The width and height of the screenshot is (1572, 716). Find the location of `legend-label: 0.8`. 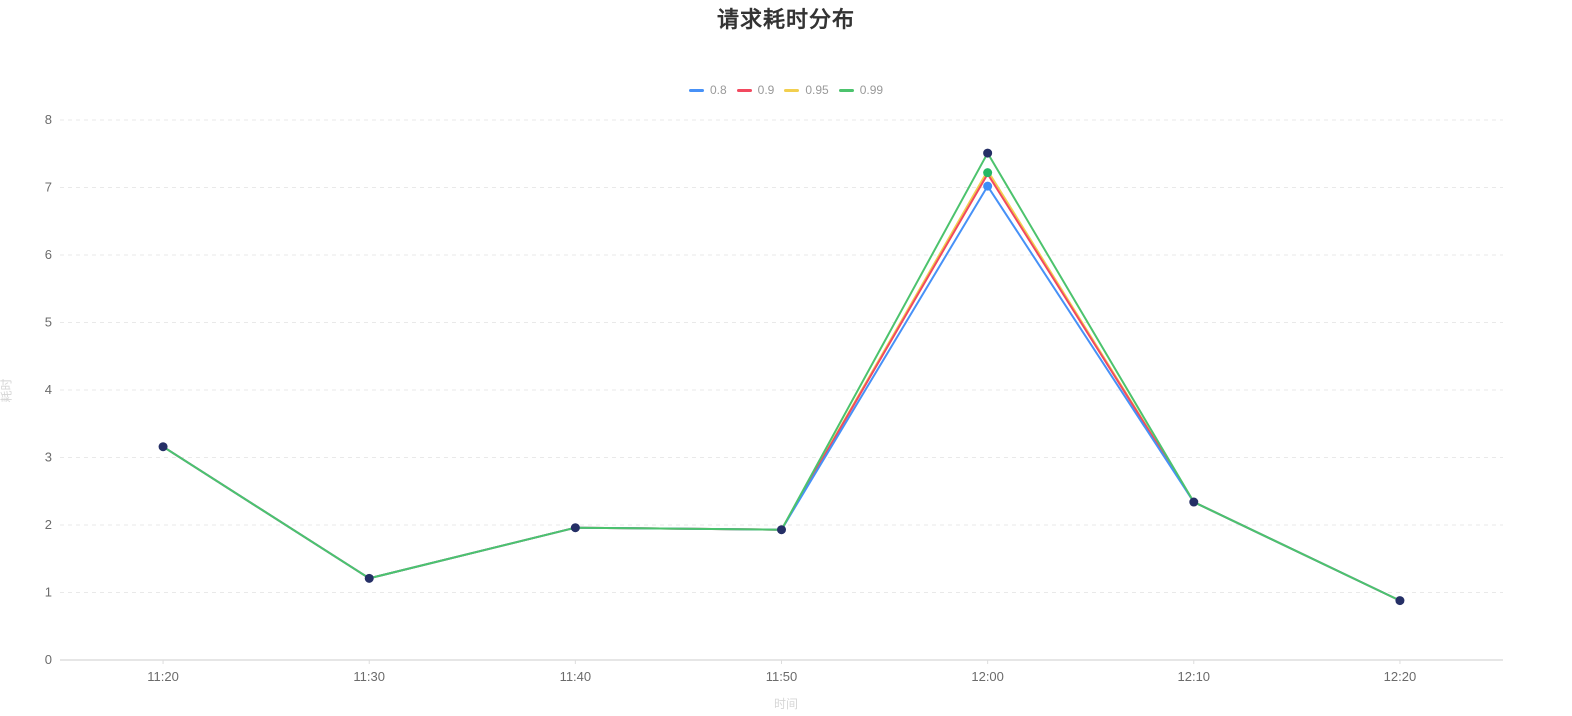

legend-label: 0.8 is located at coordinates (718, 90).